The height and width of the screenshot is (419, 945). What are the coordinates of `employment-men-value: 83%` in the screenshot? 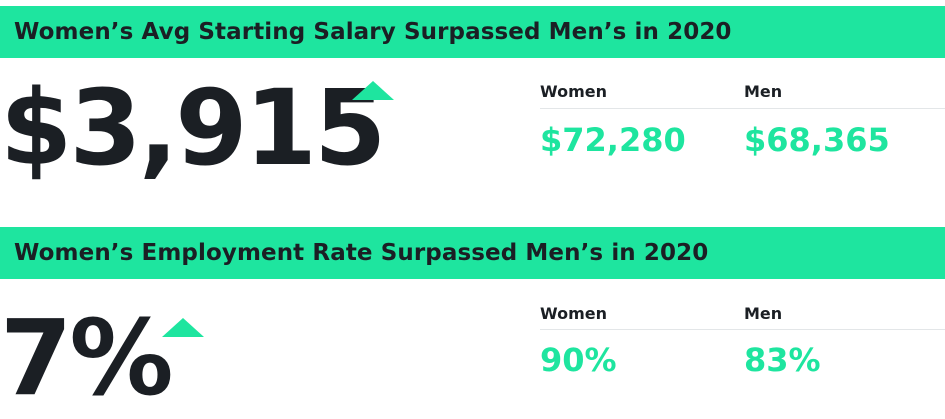 It's located at (782, 360).